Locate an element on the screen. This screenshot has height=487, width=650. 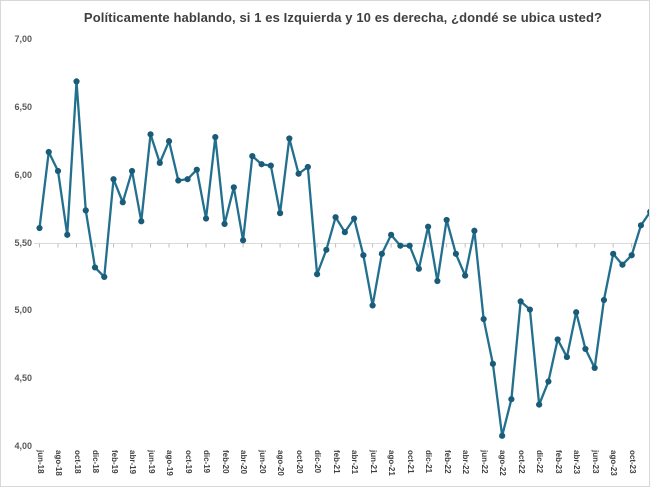
x-axis-tick-label: dic-21 is located at coordinates (429, 462).